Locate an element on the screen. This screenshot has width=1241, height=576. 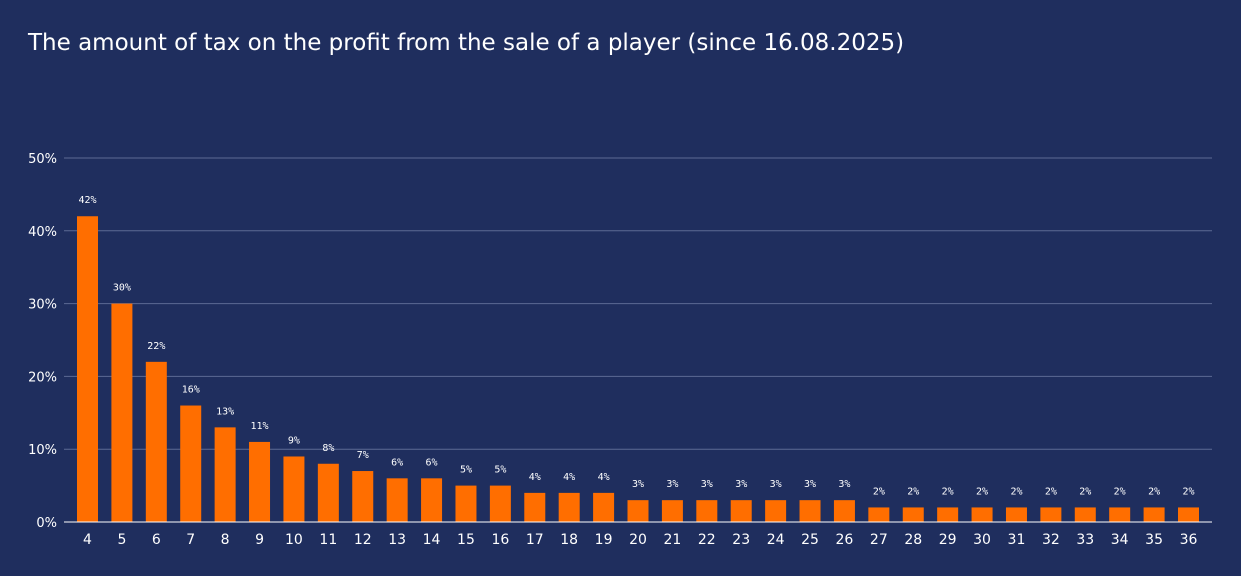
x-tick-label: 33 is located at coordinates (1085, 540).